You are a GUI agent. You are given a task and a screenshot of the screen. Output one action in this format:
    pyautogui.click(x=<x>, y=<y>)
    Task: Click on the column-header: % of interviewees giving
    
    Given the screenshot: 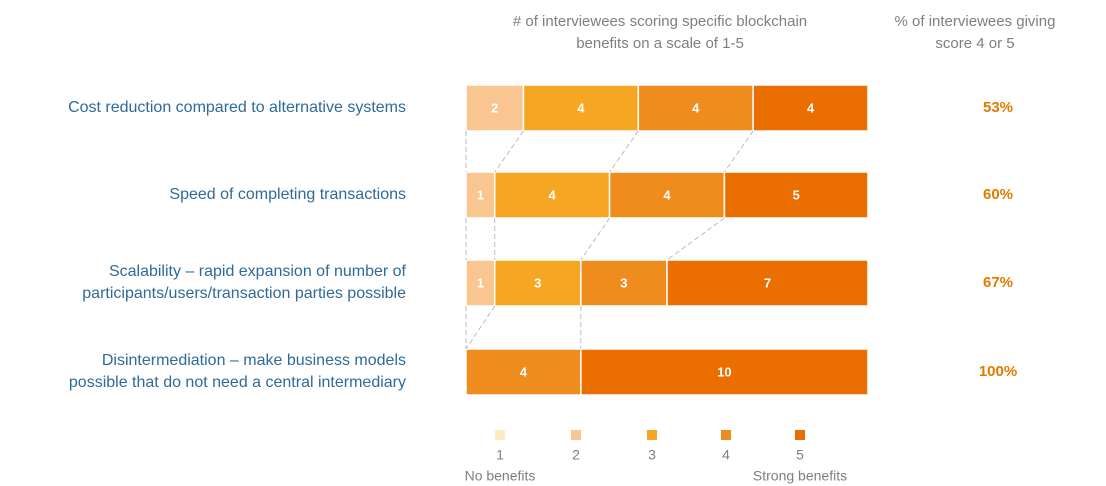 What is the action you would take?
    pyautogui.click(x=975, y=21)
    